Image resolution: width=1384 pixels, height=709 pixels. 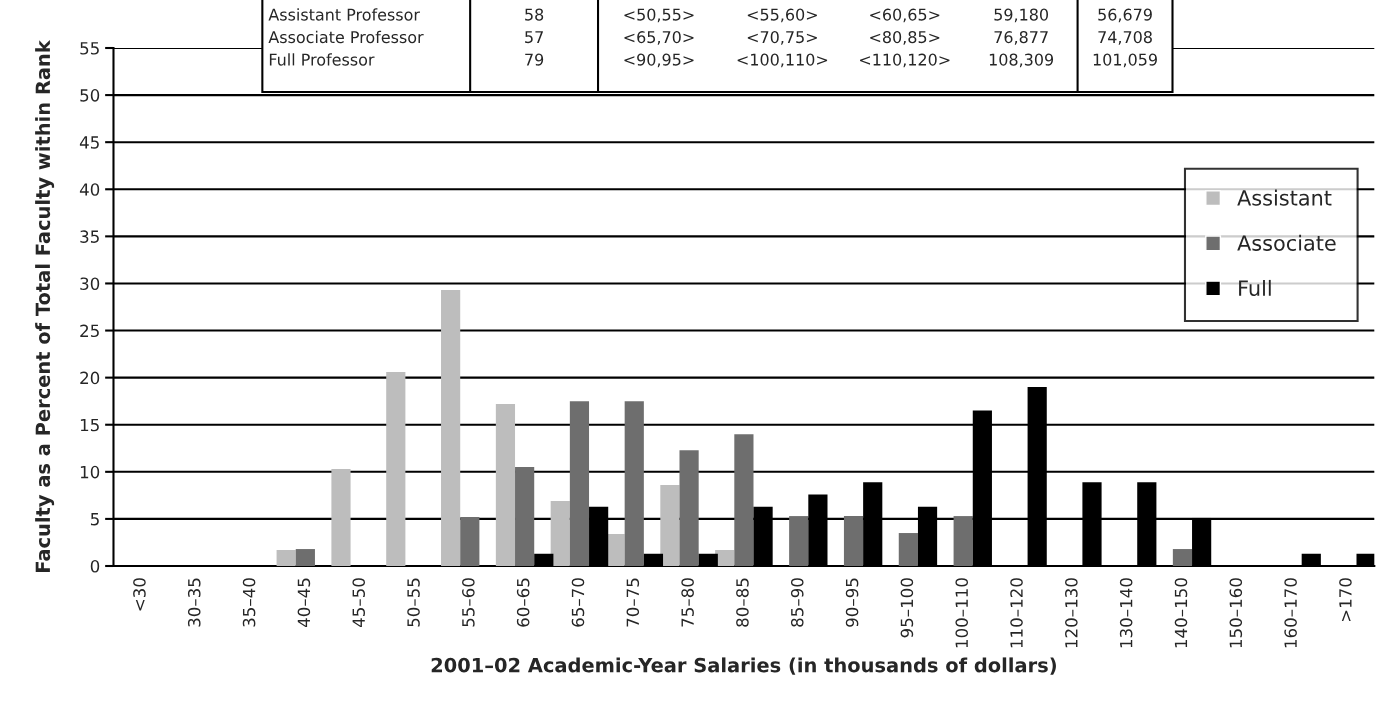 I want to click on y-tick-label: 40, so click(x=89, y=189).